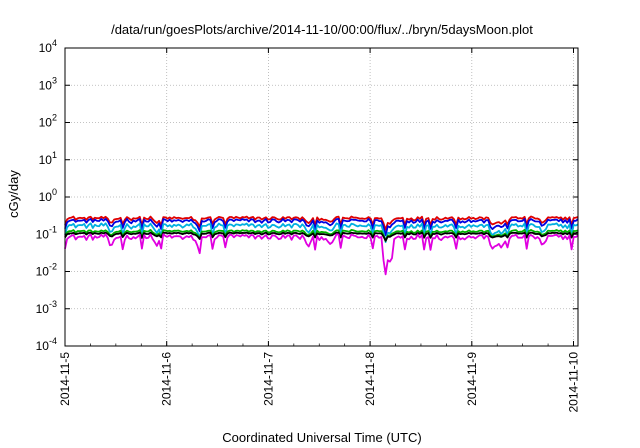  I want to click on y-tick-label: 10⁴, so click(48, 46).